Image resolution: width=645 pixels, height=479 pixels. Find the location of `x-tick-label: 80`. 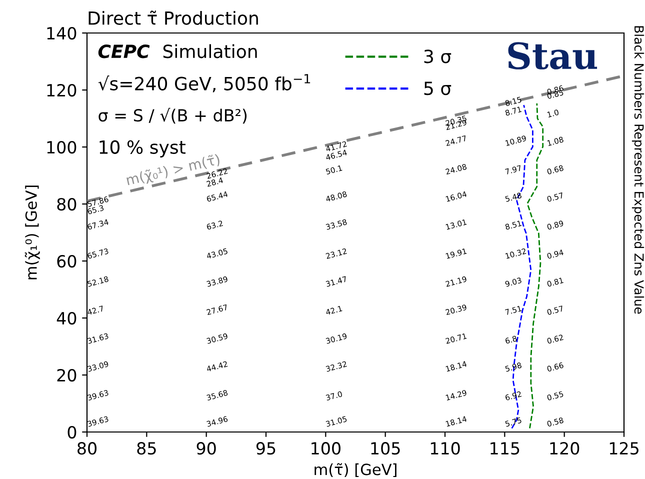

x-tick-label: 80 is located at coordinates (87, 448).